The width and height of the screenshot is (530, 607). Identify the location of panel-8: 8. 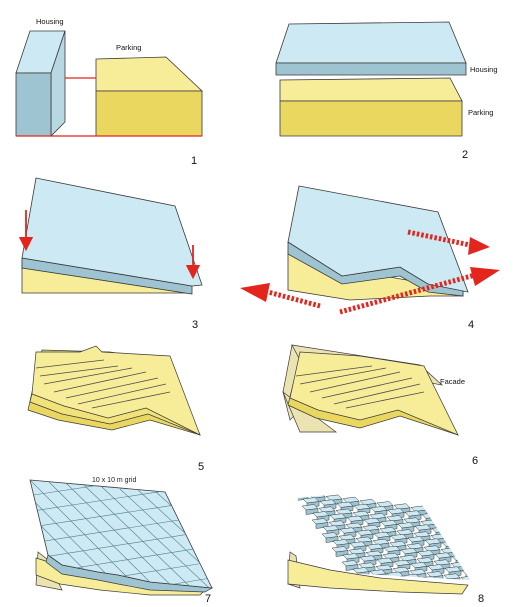
(385, 547).